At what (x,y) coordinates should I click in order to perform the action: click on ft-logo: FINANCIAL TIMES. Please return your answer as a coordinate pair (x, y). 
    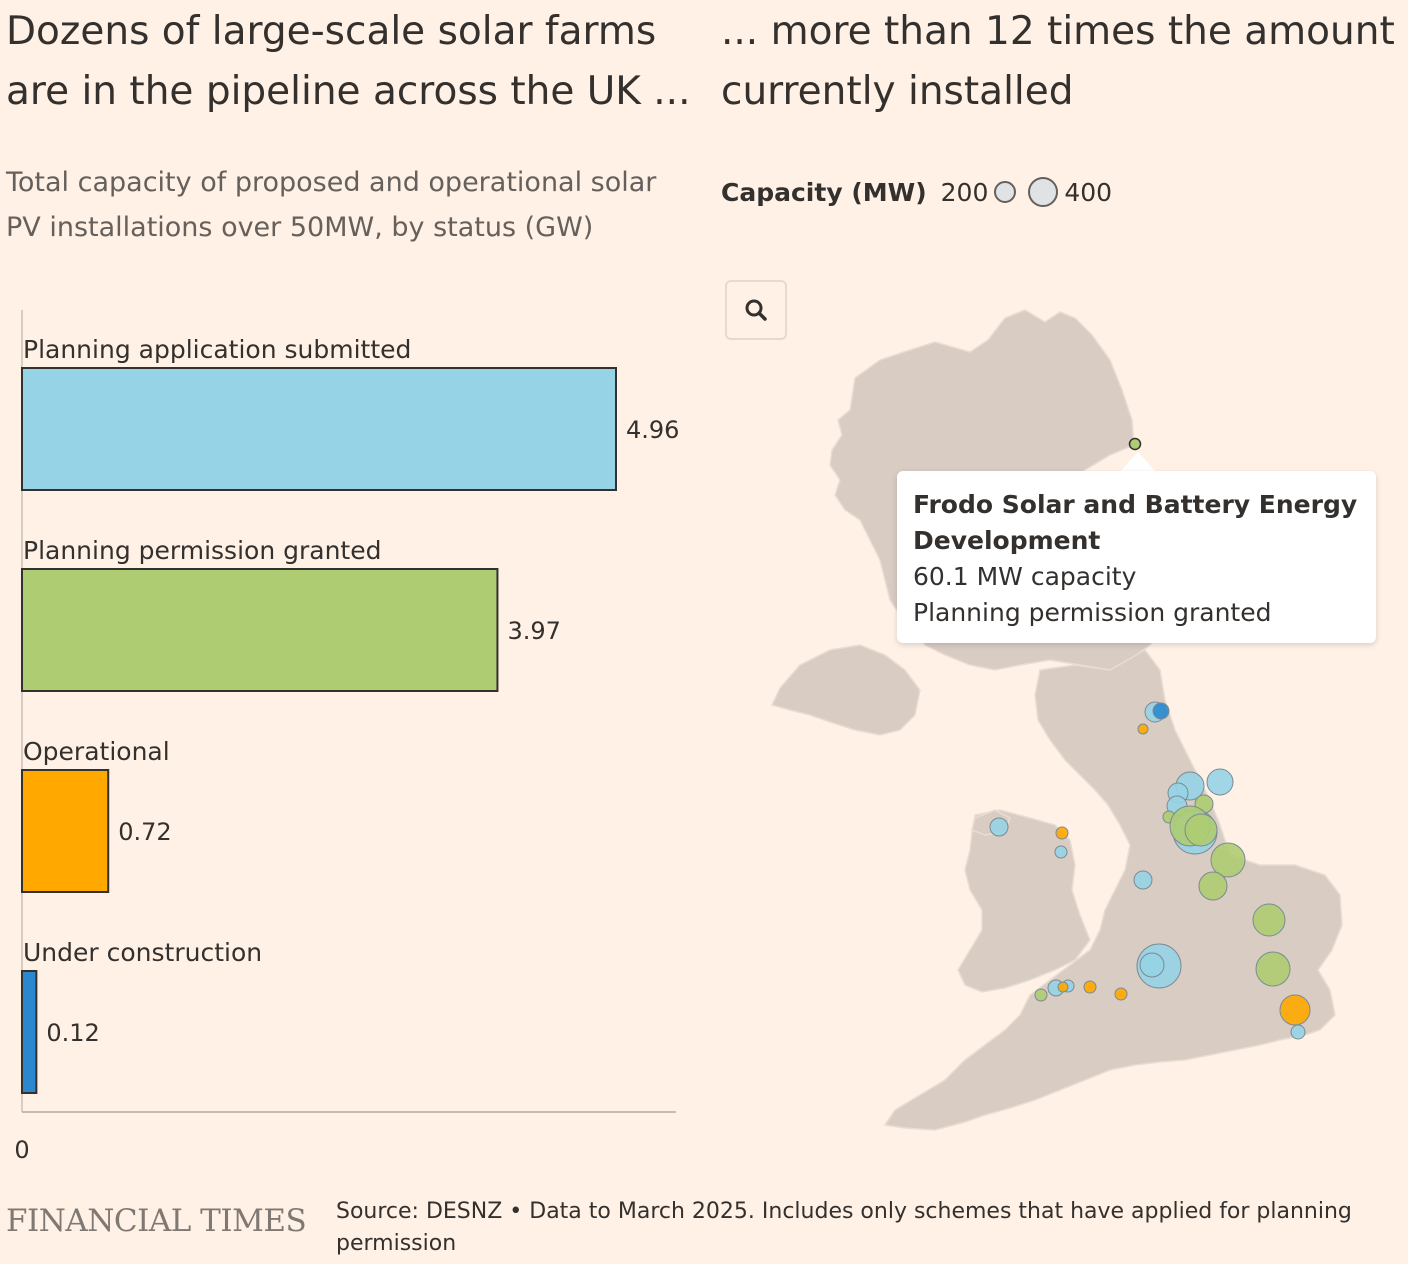
    Looking at the image, I should click on (156, 1221).